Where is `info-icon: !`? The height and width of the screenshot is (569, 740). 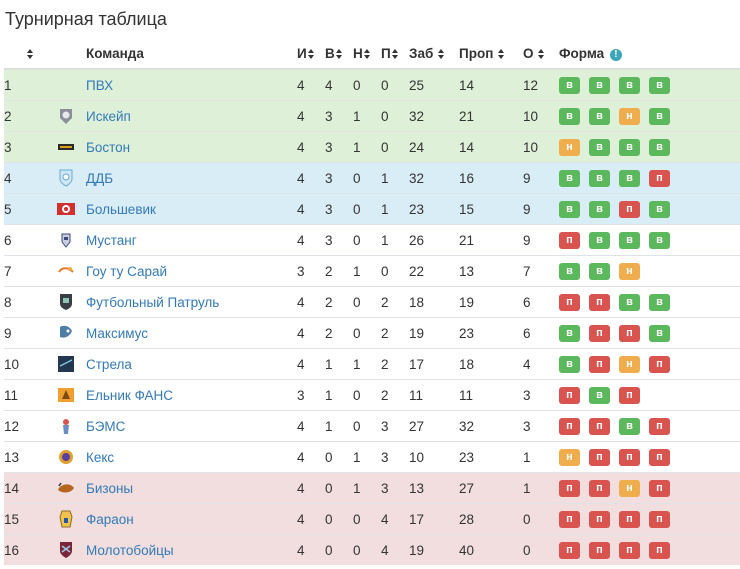 info-icon: ! is located at coordinates (615, 55).